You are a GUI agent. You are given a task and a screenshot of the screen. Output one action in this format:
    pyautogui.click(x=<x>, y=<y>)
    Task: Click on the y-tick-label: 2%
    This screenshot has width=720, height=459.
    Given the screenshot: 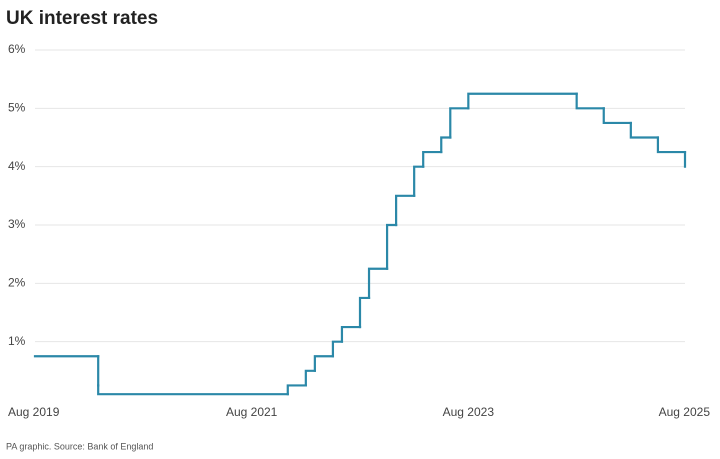 What is the action you would take?
    pyautogui.click(x=17, y=283)
    